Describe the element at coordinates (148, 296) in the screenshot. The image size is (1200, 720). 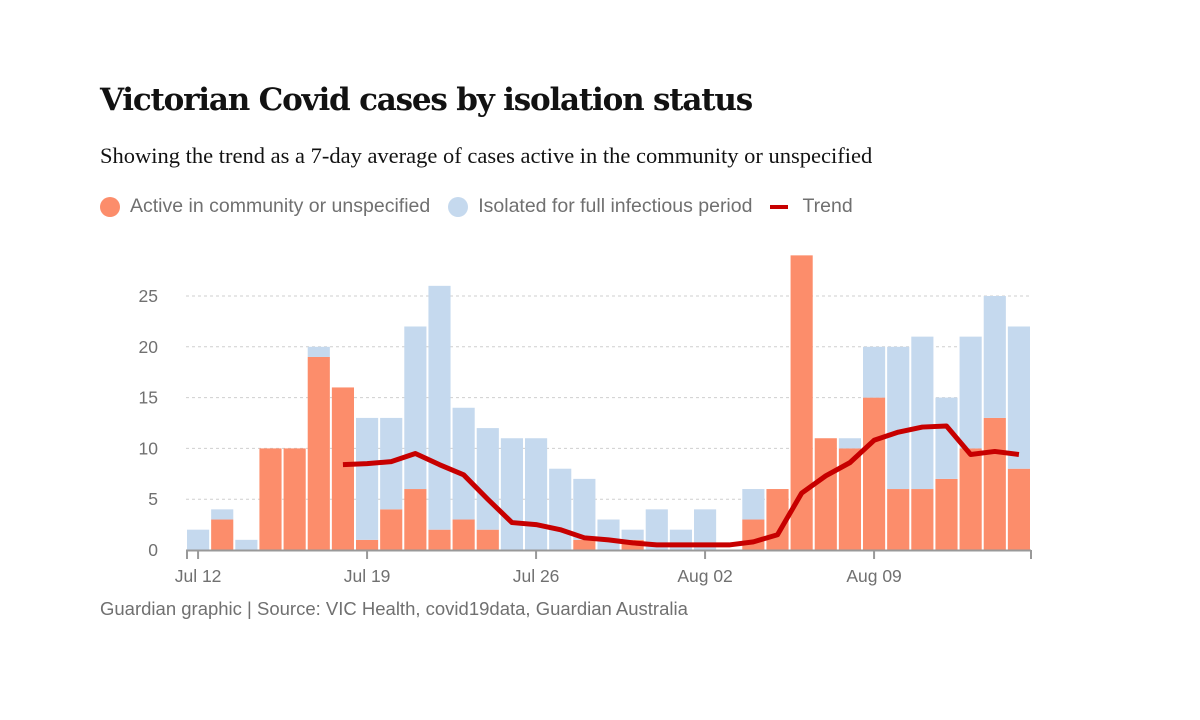
I see `y-tick-label: 25` at that location.